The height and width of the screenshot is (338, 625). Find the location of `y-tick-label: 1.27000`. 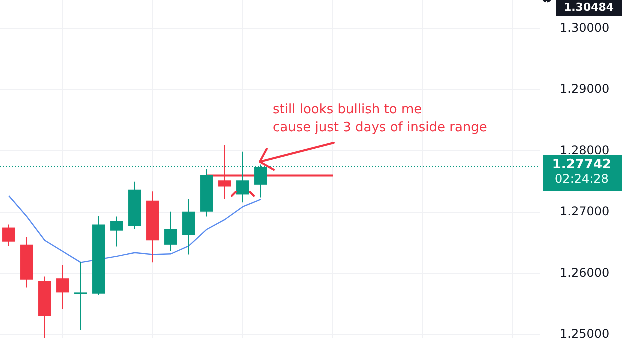

y-tick-label: 1.27000 is located at coordinates (585, 211).